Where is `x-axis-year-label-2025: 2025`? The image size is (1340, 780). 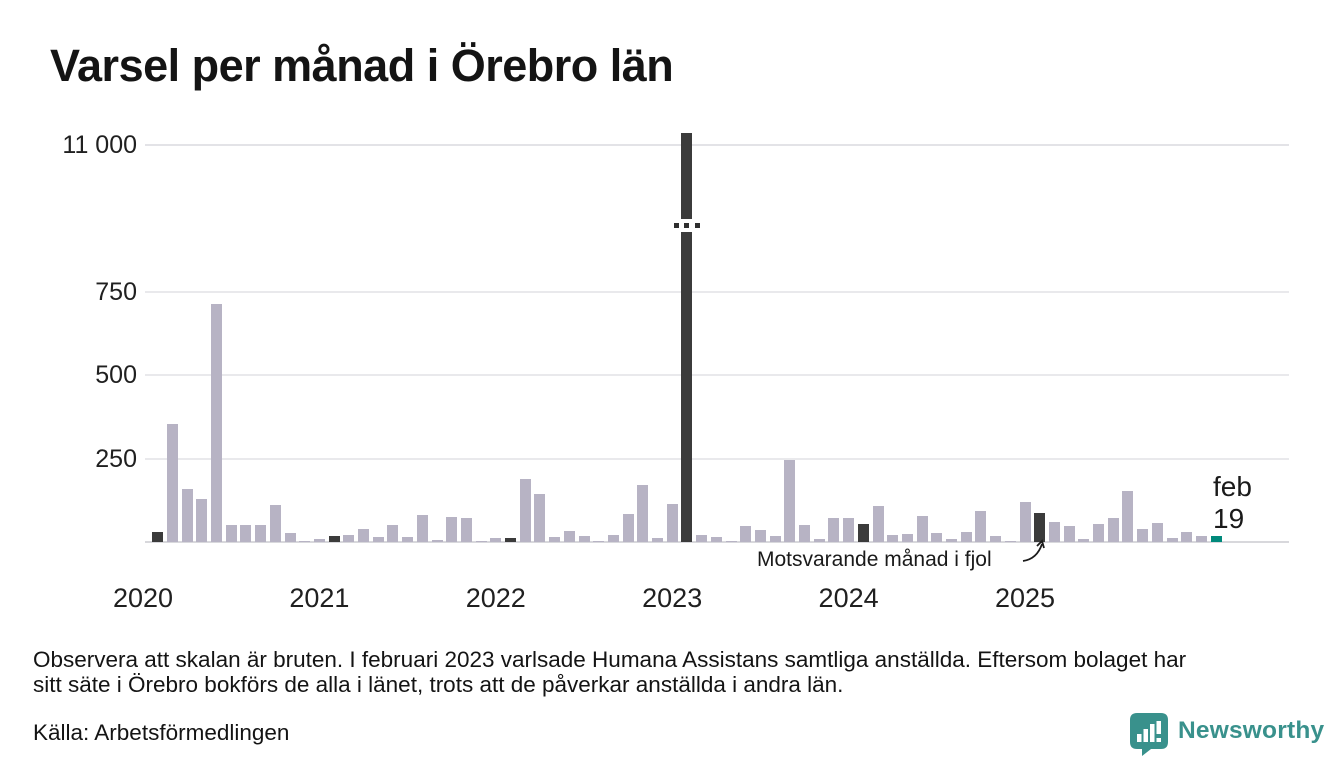 x-axis-year-label-2025: 2025 is located at coordinates (1025, 598).